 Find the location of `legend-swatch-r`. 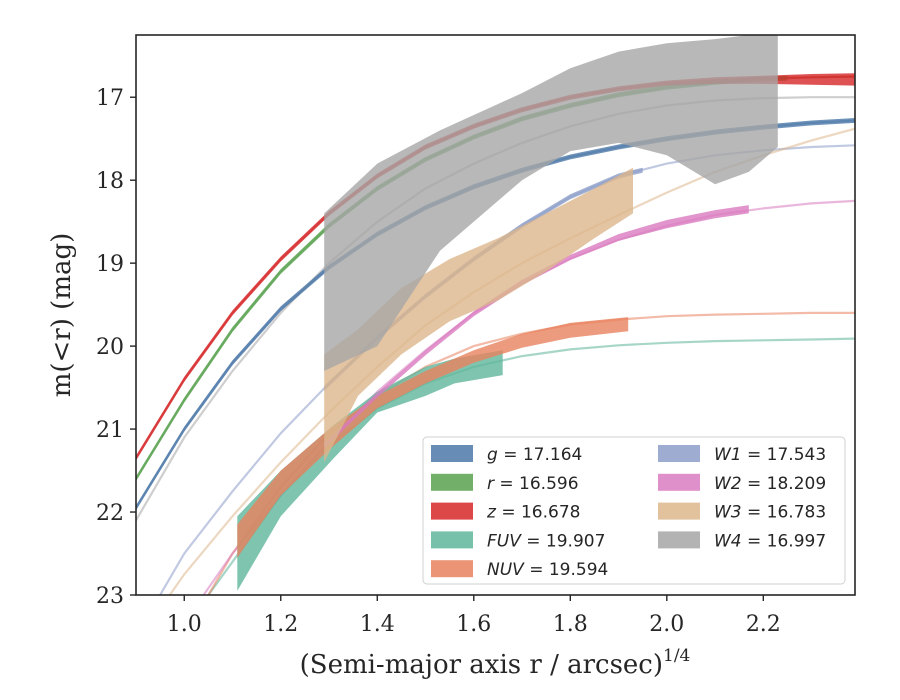

legend-swatch-r is located at coordinates (452, 482).